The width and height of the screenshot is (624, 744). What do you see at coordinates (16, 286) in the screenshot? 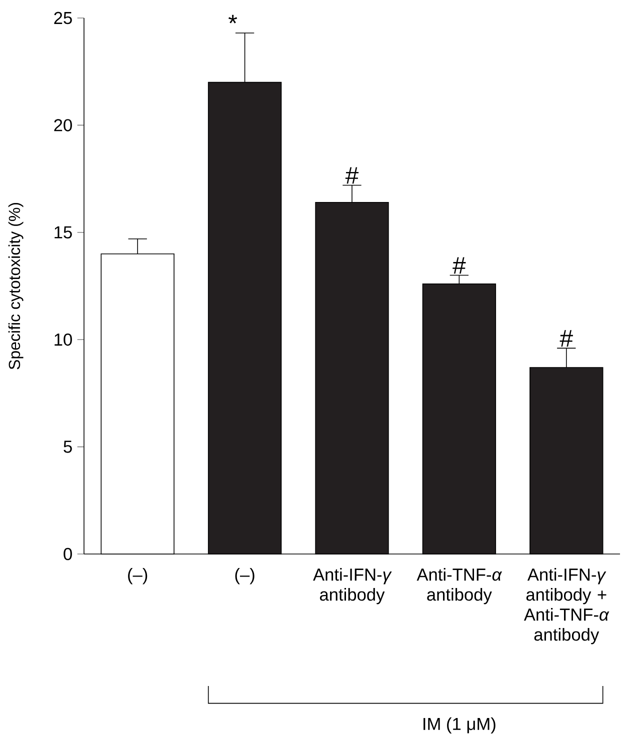
I see `y-axis-title: Specific cytotoxicity (%)` at bounding box center [16, 286].